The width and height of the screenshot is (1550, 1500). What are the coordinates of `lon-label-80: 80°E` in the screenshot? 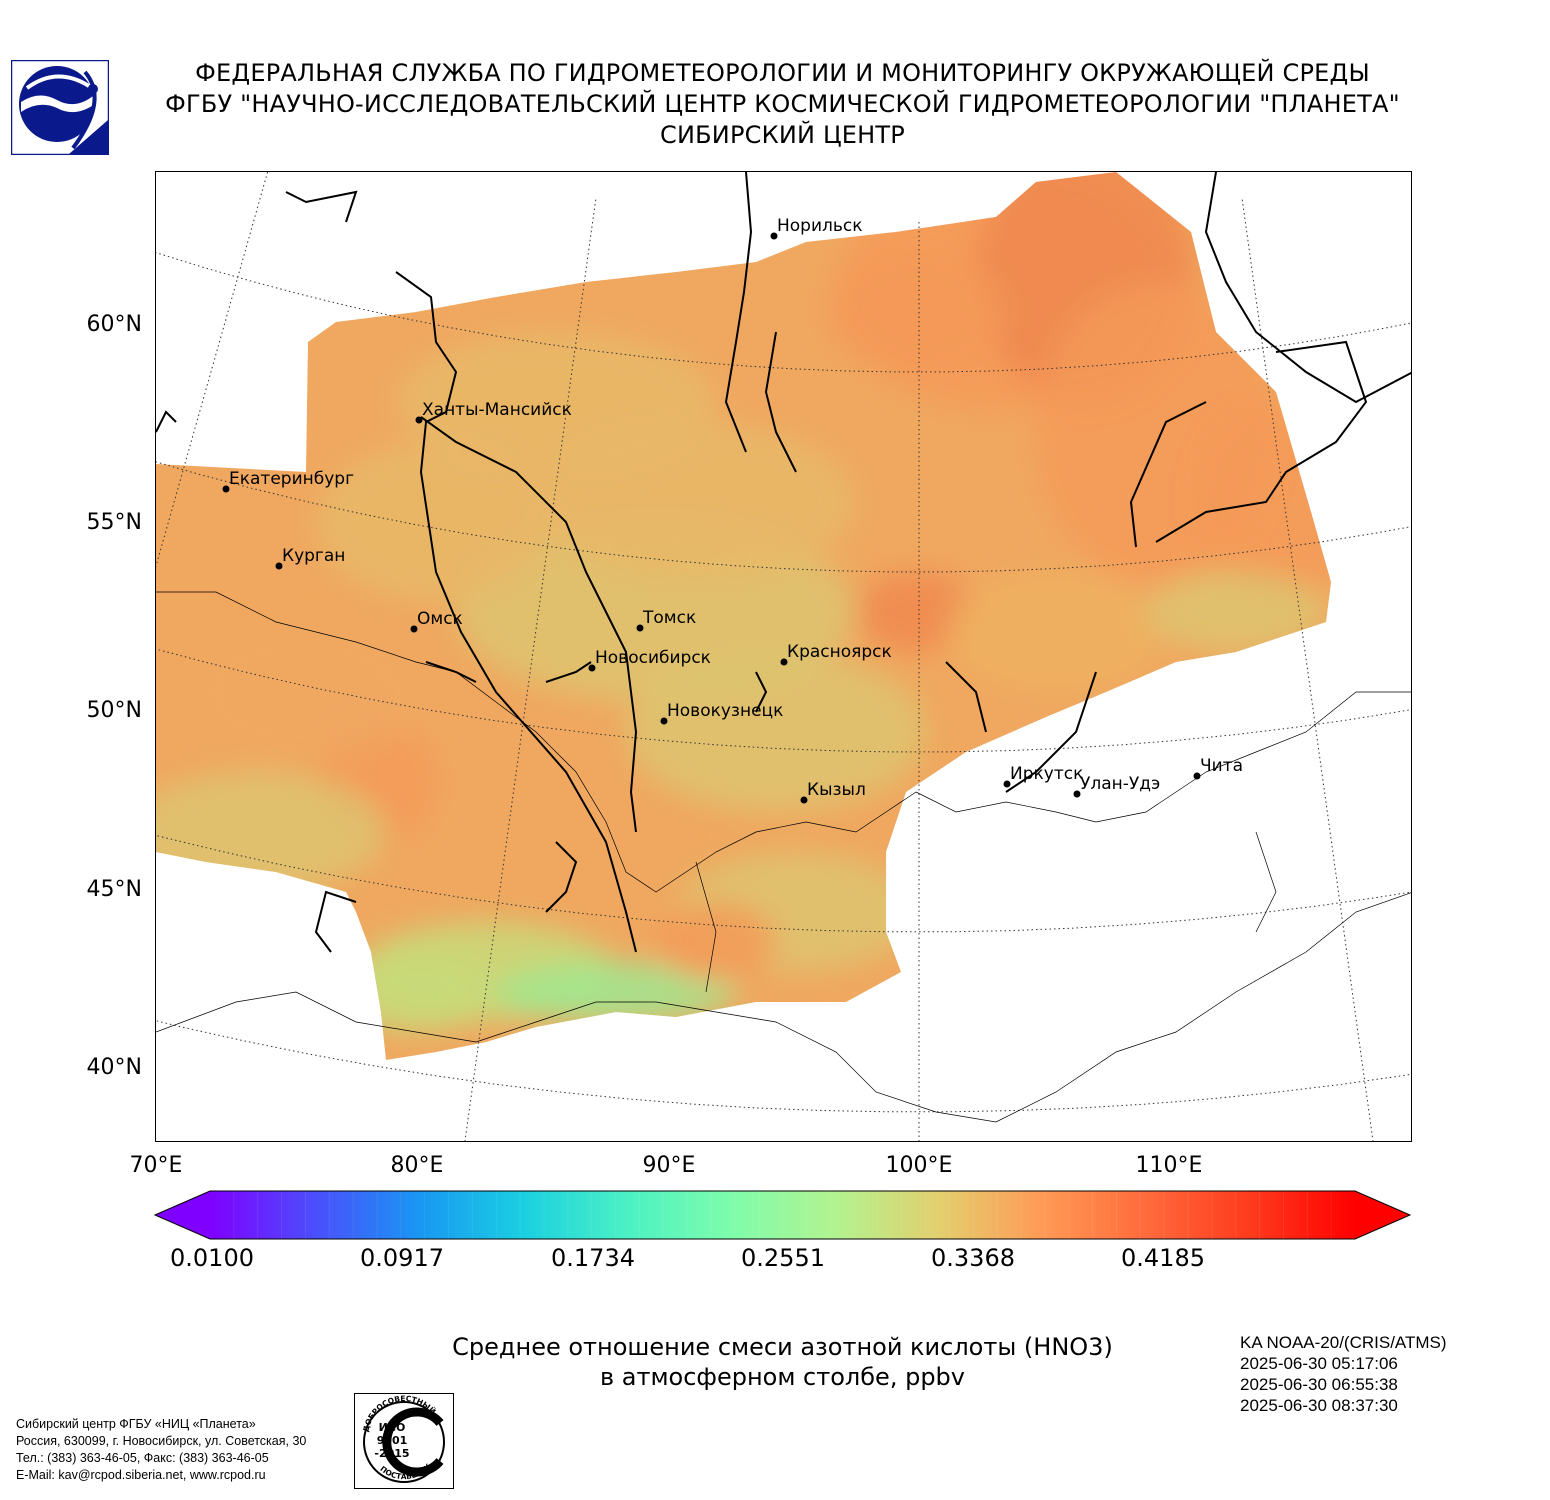 It's located at (417, 1165).